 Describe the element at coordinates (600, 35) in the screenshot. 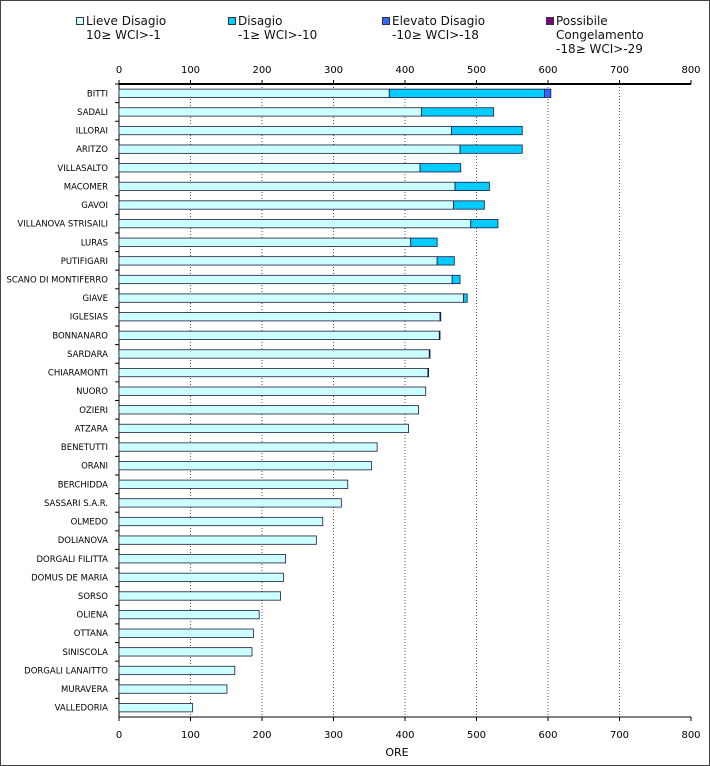

I see `legend-label-congelamento: Congelamento` at that location.